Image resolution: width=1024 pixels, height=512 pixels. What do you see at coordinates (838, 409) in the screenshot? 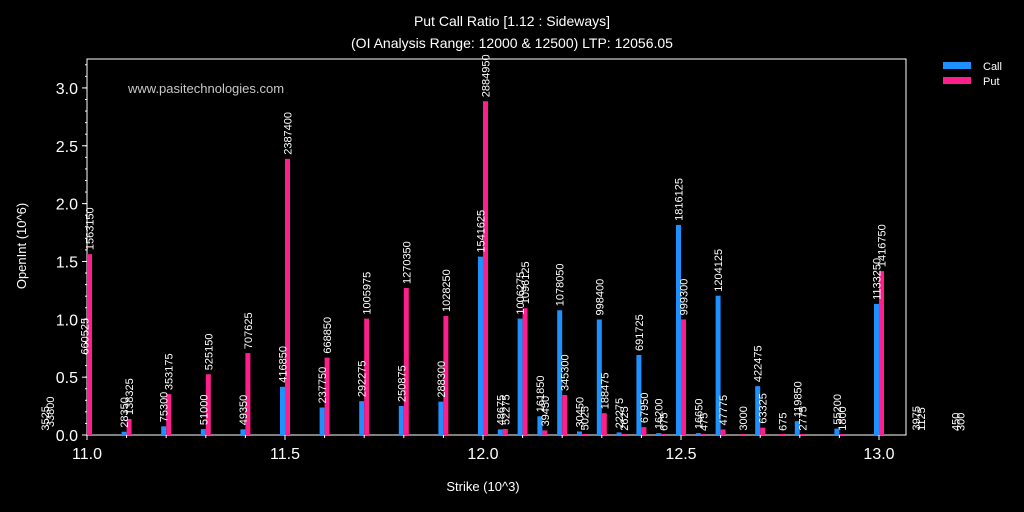
I see `bar-value-label-call: 55200` at bounding box center [838, 409].